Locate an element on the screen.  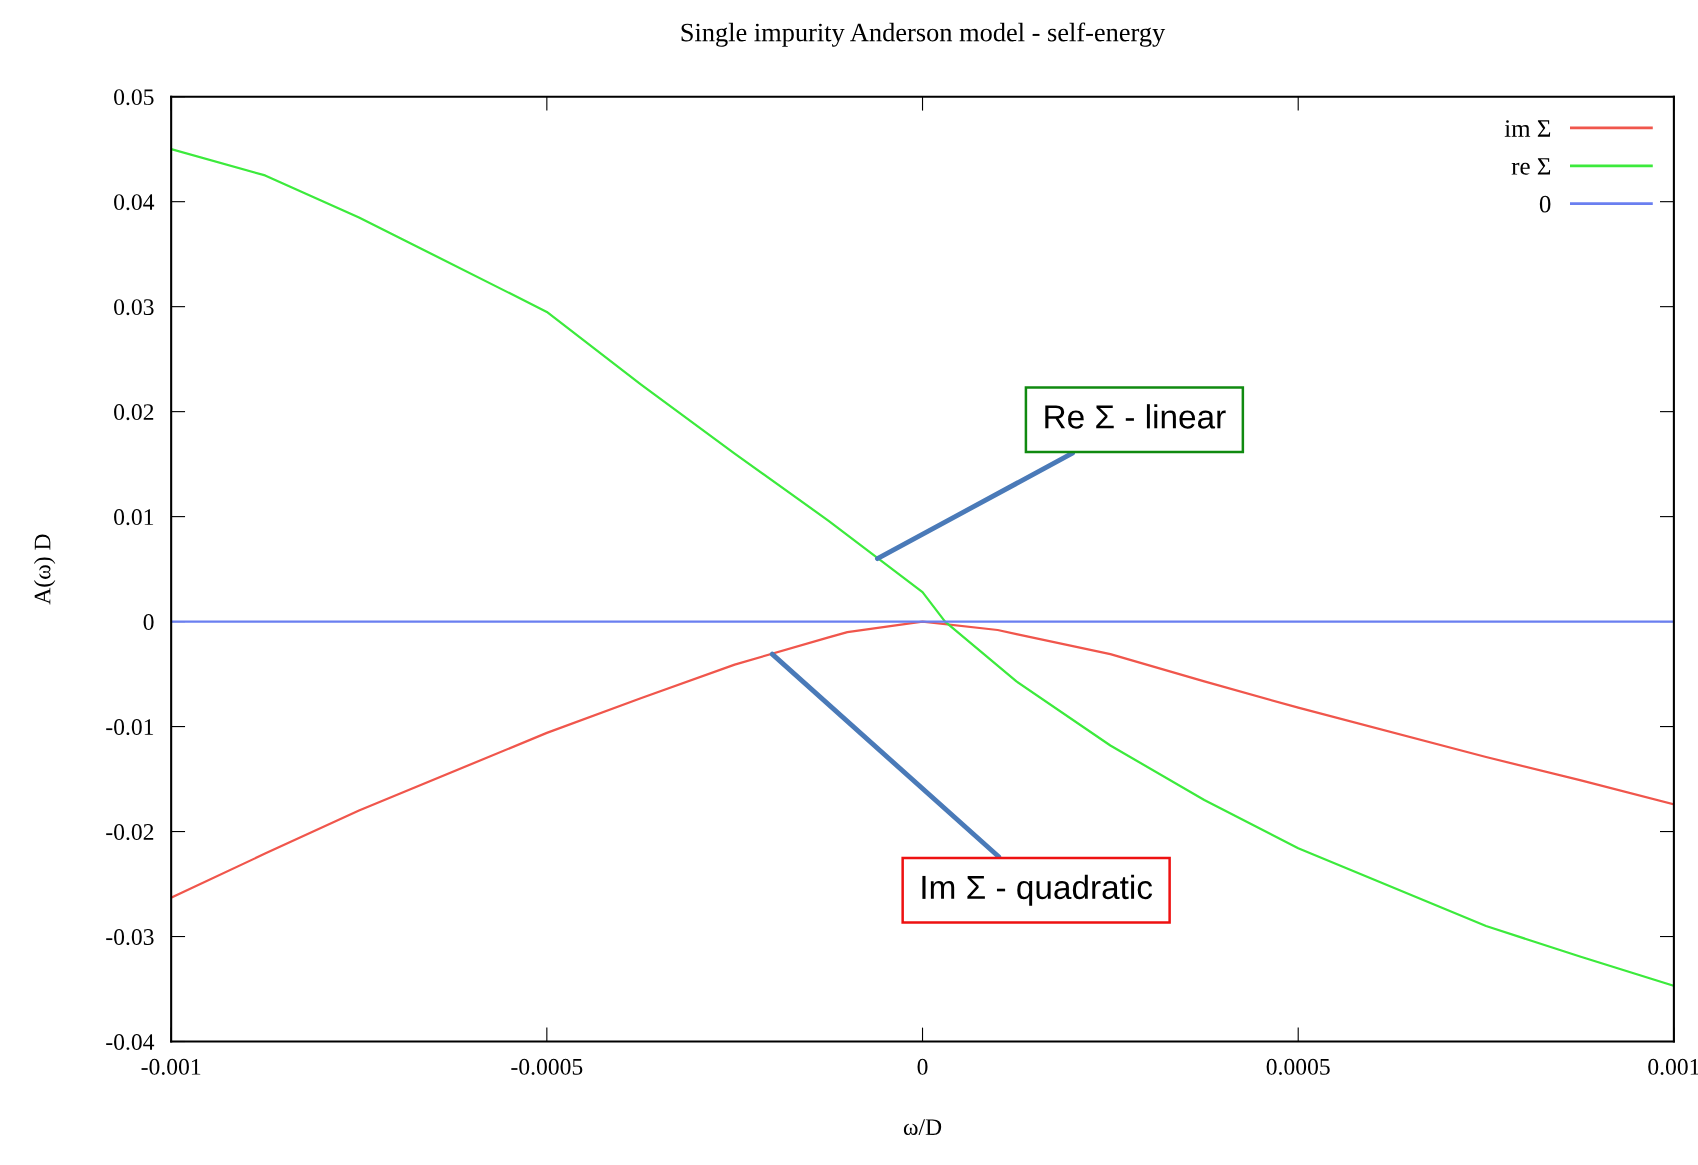
y-tick-label: 0.05 is located at coordinates (134, 97).